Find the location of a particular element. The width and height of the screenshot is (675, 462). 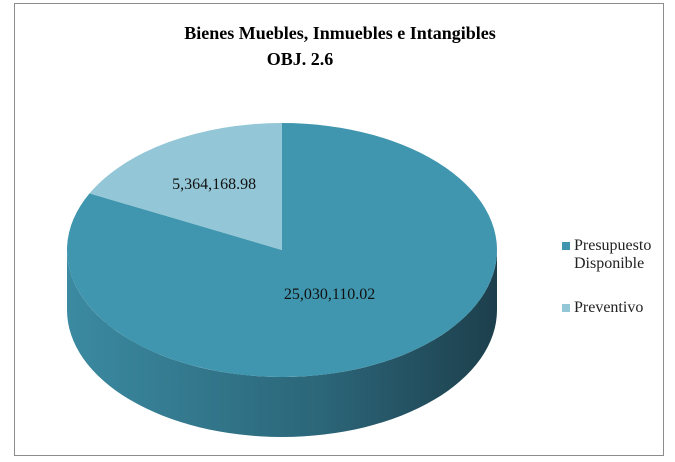

legend-label: Presupuesto Disponible is located at coordinates (613, 254).